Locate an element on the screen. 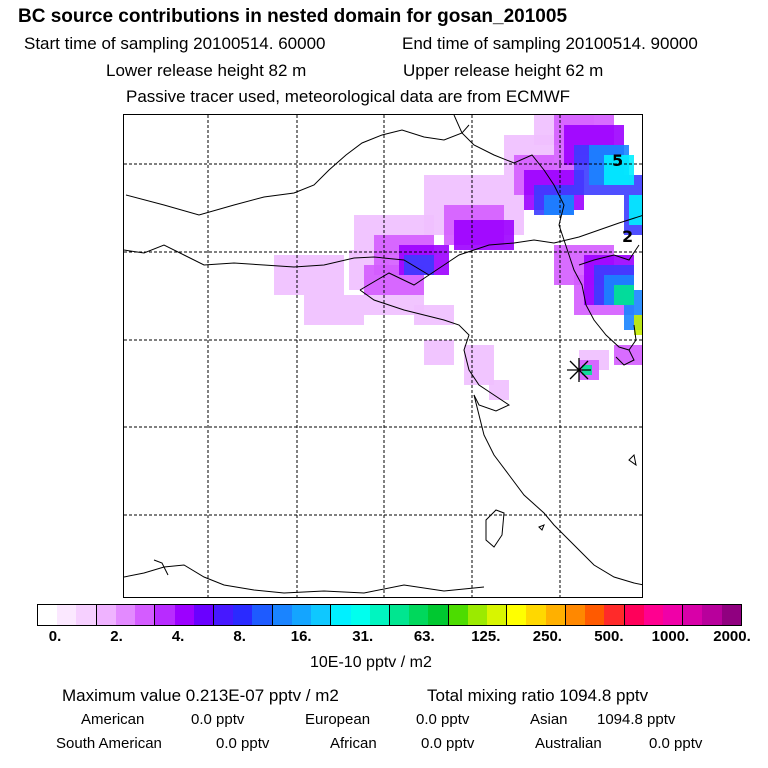 Image resolution: width=768 pixels, height=768 pixels. colorbar-tick-label: 8. is located at coordinates (239, 636).